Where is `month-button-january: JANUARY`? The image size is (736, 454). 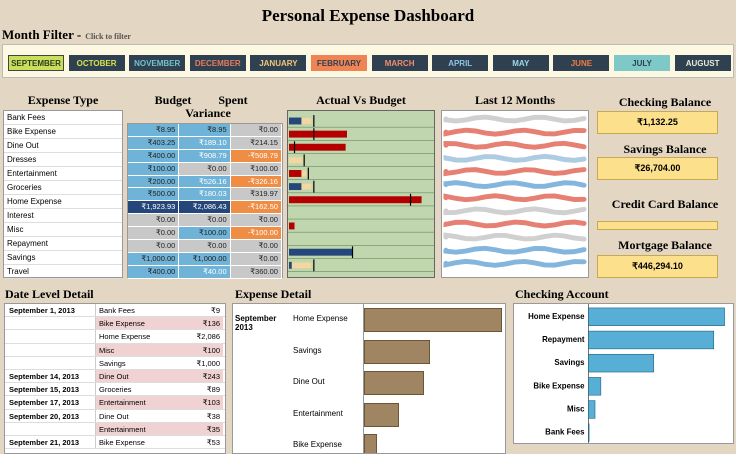
month-button-january: JANUARY is located at coordinates (278, 63).